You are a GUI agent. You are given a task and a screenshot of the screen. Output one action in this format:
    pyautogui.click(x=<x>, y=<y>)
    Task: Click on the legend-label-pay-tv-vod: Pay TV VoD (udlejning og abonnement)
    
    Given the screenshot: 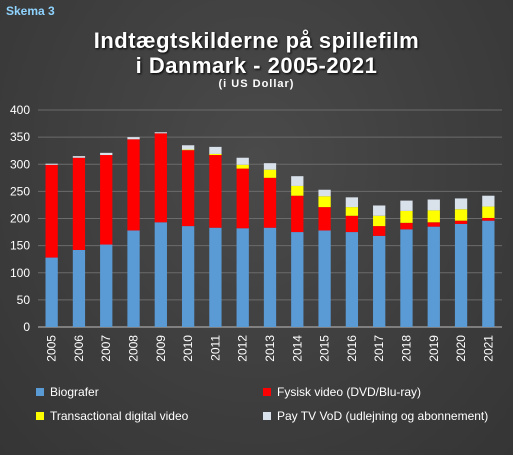 What is the action you would take?
    pyautogui.click(x=383, y=416)
    